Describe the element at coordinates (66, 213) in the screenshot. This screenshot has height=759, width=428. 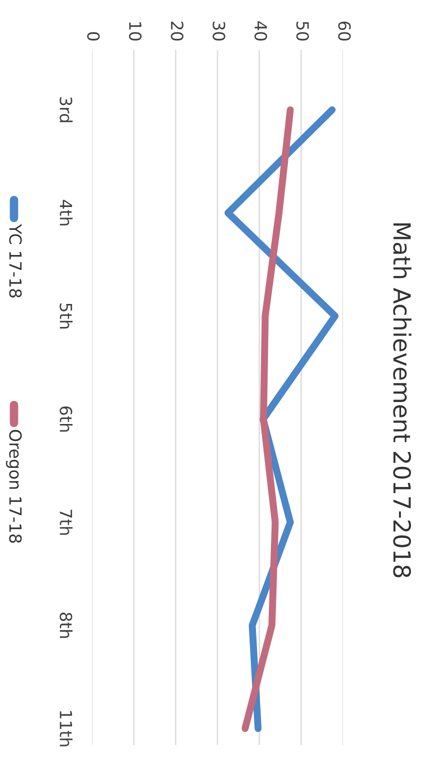
I see `y-tick-label: 4th` at that location.